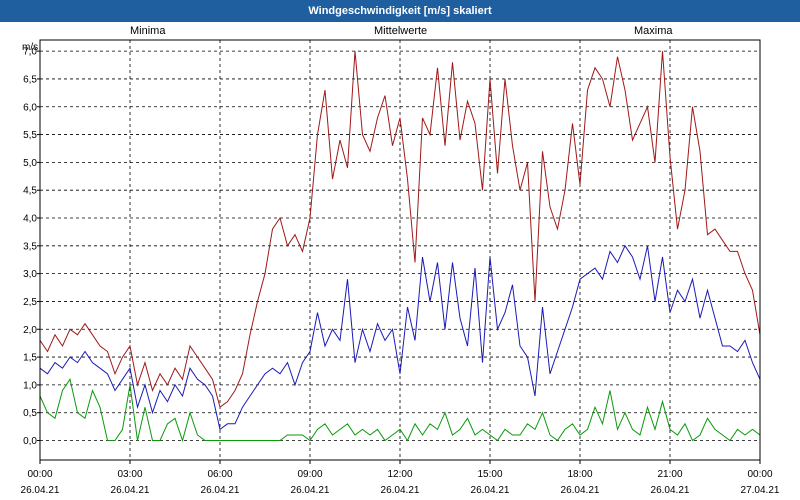  Describe the element at coordinates (401, 31) in the screenshot. I see `legend-mittelwerte: Mittelwerte` at that location.